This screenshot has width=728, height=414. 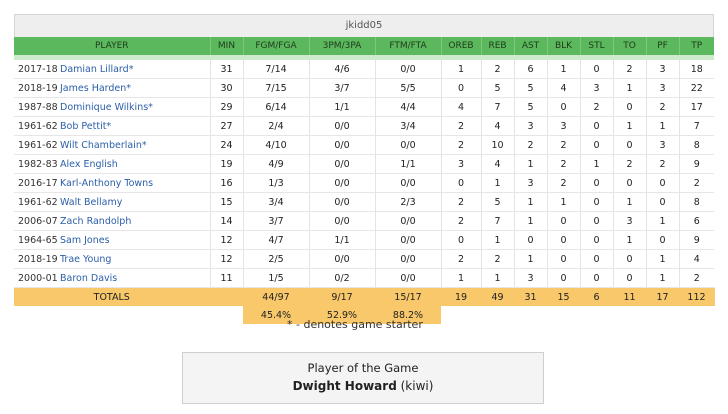 What do you see at coordinates (85, 240) in the screenshot?
I see `player-name-link: Sam Jones` at bounding box center [85, 240].